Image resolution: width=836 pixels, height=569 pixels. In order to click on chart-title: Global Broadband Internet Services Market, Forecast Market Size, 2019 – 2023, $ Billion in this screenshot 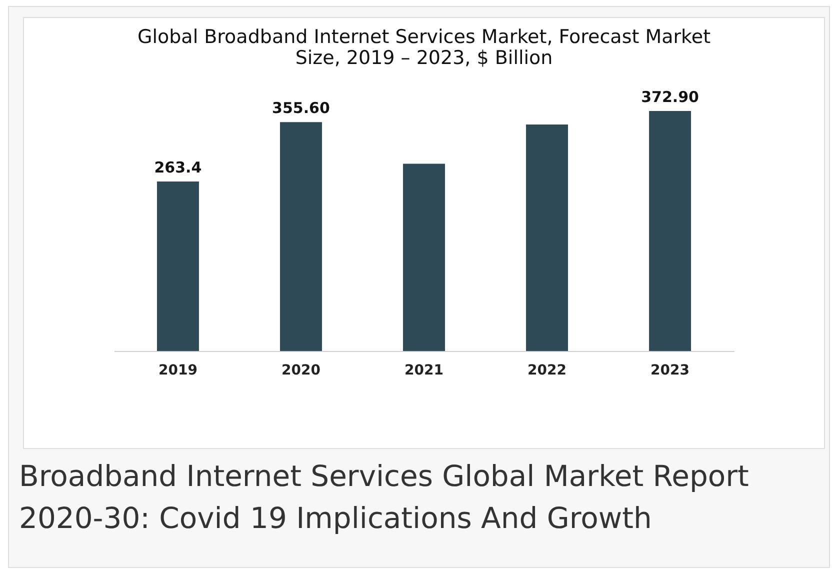, I will do `click(424, 47)`.